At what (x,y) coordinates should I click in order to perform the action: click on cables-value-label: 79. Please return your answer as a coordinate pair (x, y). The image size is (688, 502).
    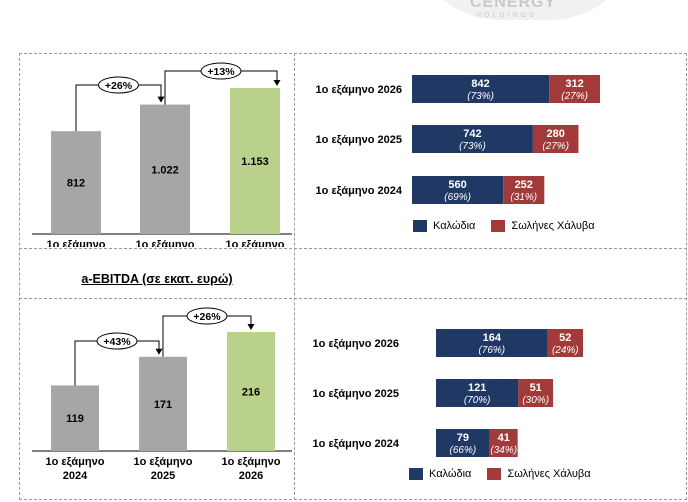
    Looking at the image, I should click on (463, 438).